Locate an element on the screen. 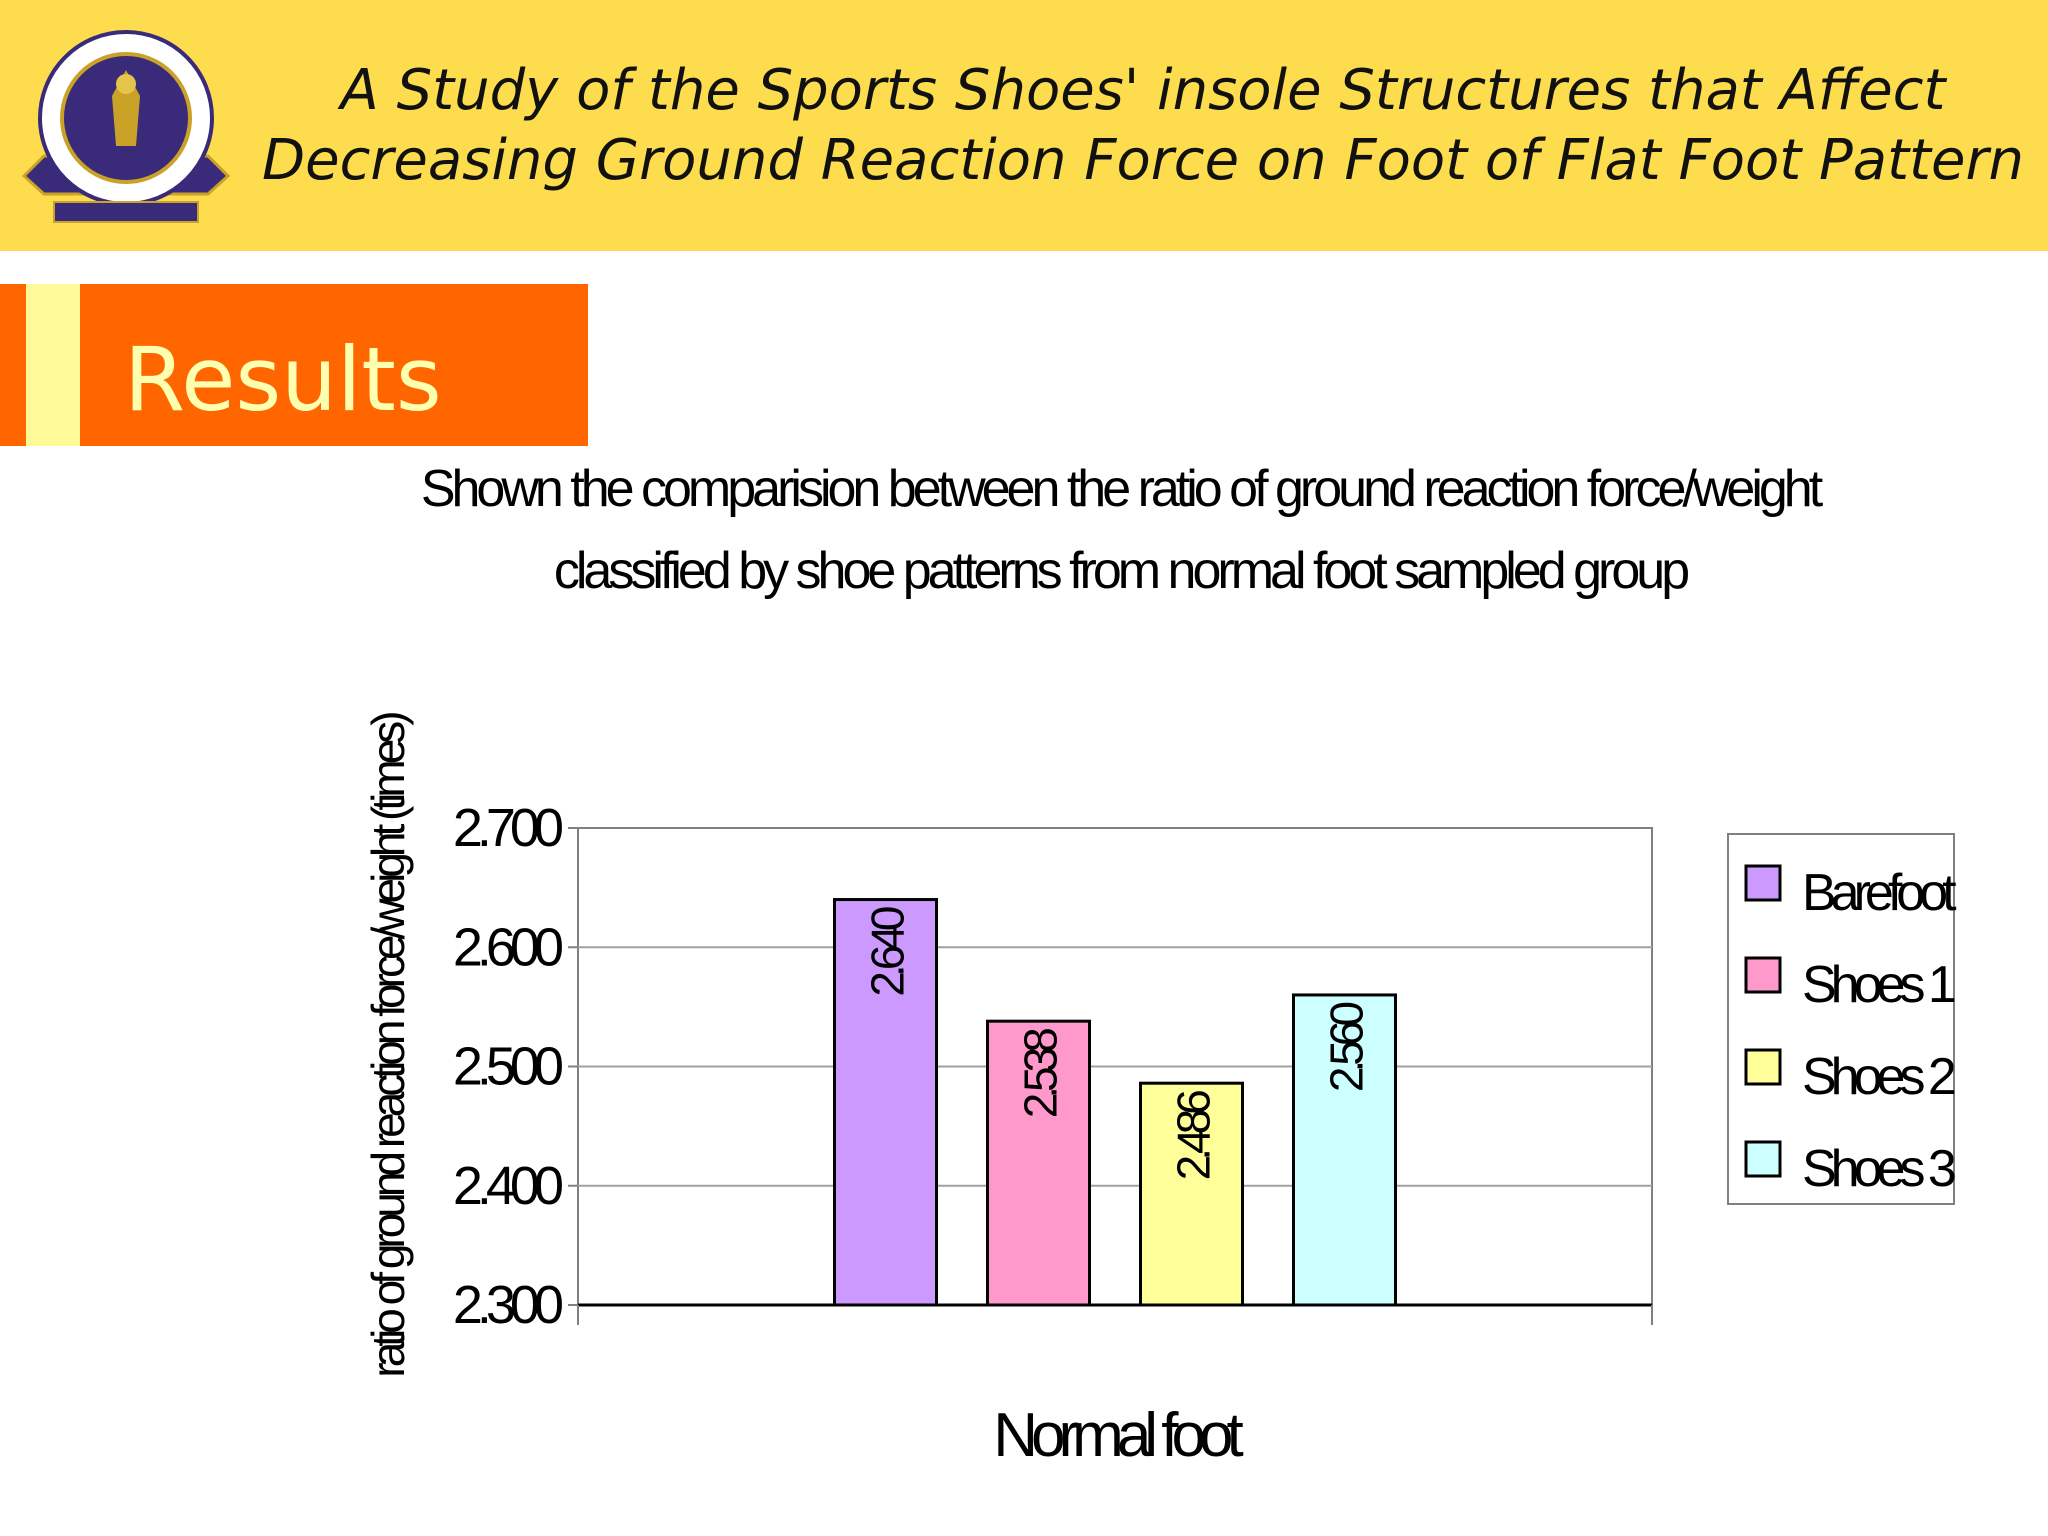  bar-data-label: 2.560 is located at coordinates (1347, 1048).